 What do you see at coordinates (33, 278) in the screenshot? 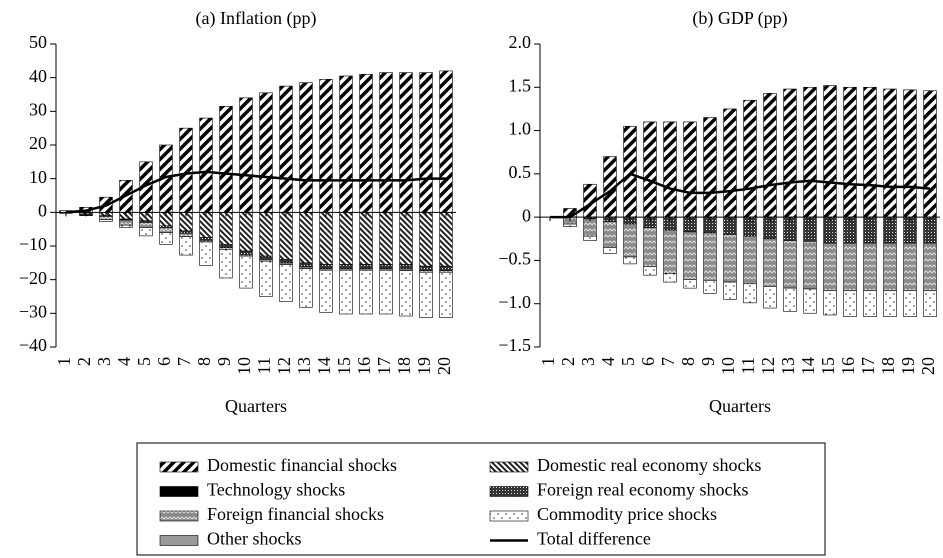
I see `y-tick-label: −20` at bounding box center [33, 278].